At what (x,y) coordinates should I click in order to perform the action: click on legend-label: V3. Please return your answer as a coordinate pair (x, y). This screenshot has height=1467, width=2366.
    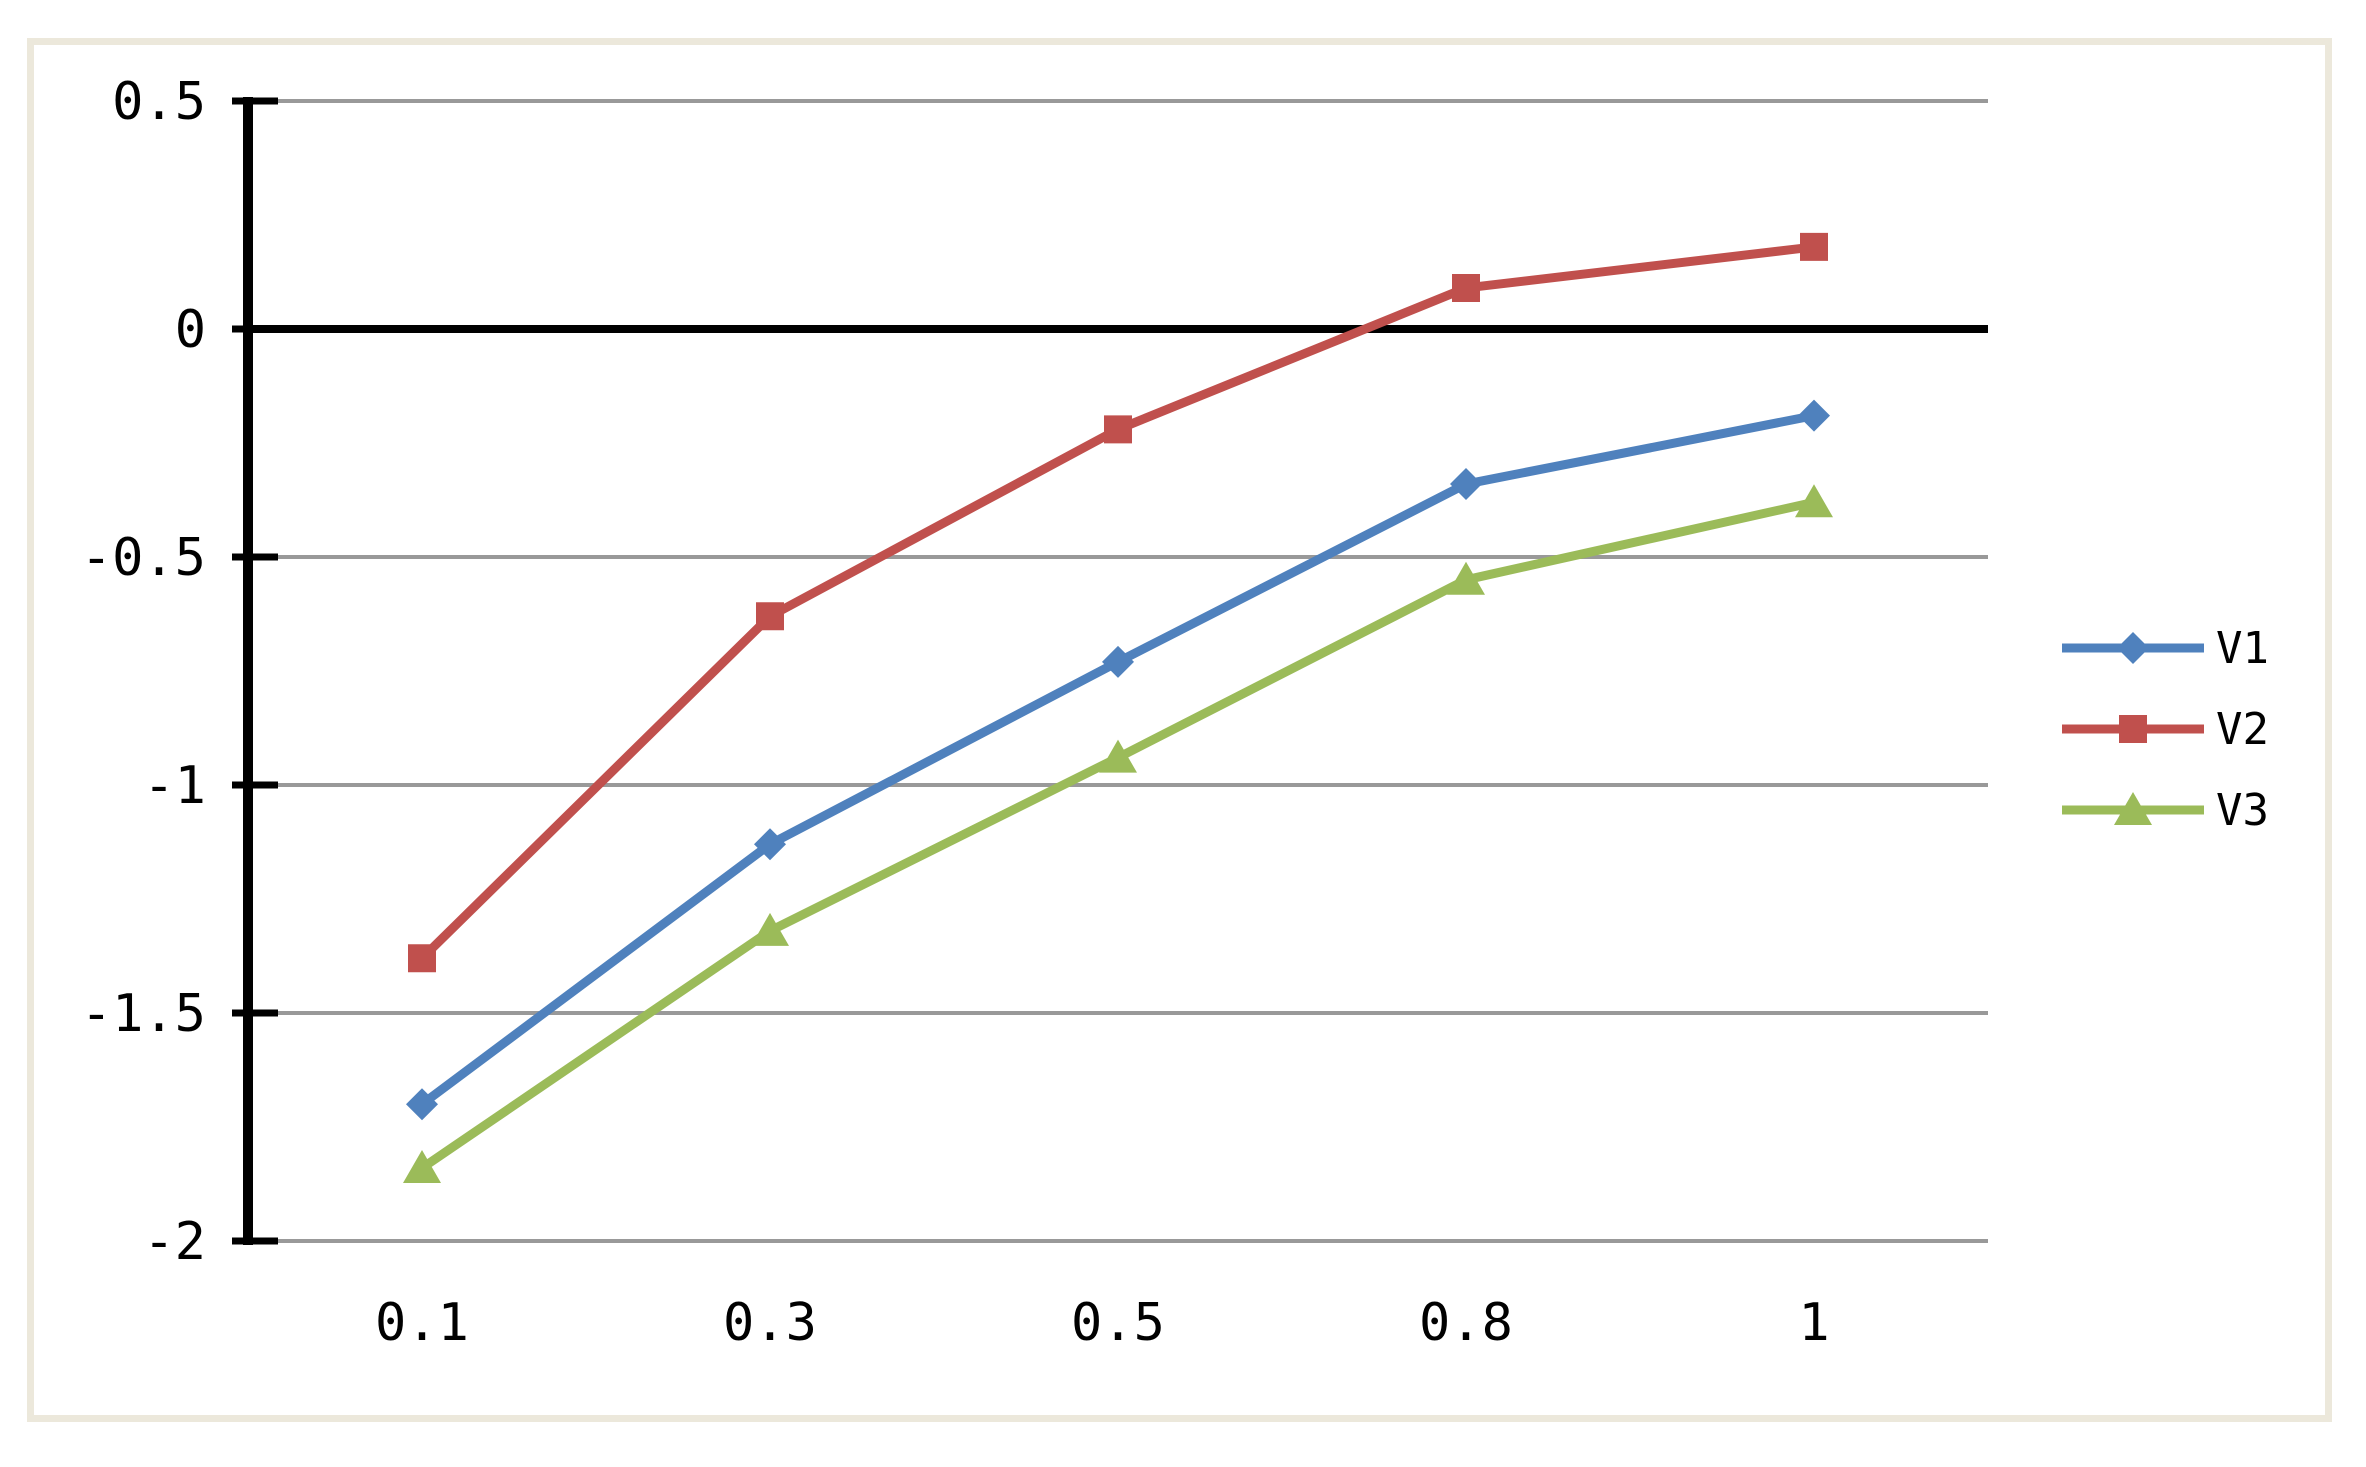
    Looking at the image, I should click on (2242, 810).